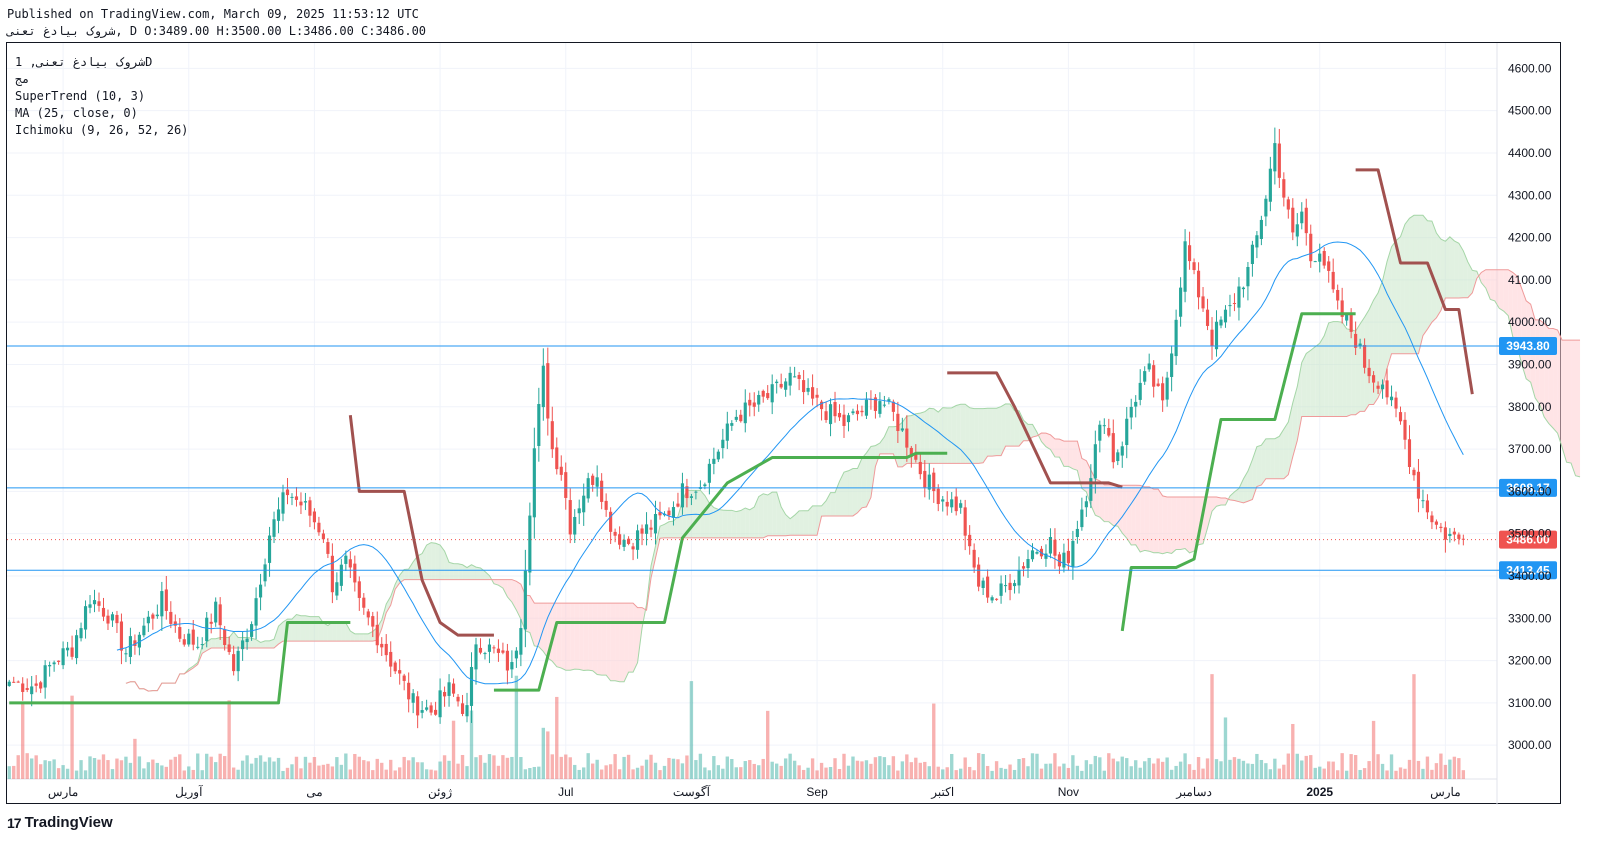 The image size is (1598, 858). What do you see at coordinates (1528, 570) in the screenshot?
I see `horizontal-line-2-badge-label: 3413.45` at bounding box center [1528, 570].